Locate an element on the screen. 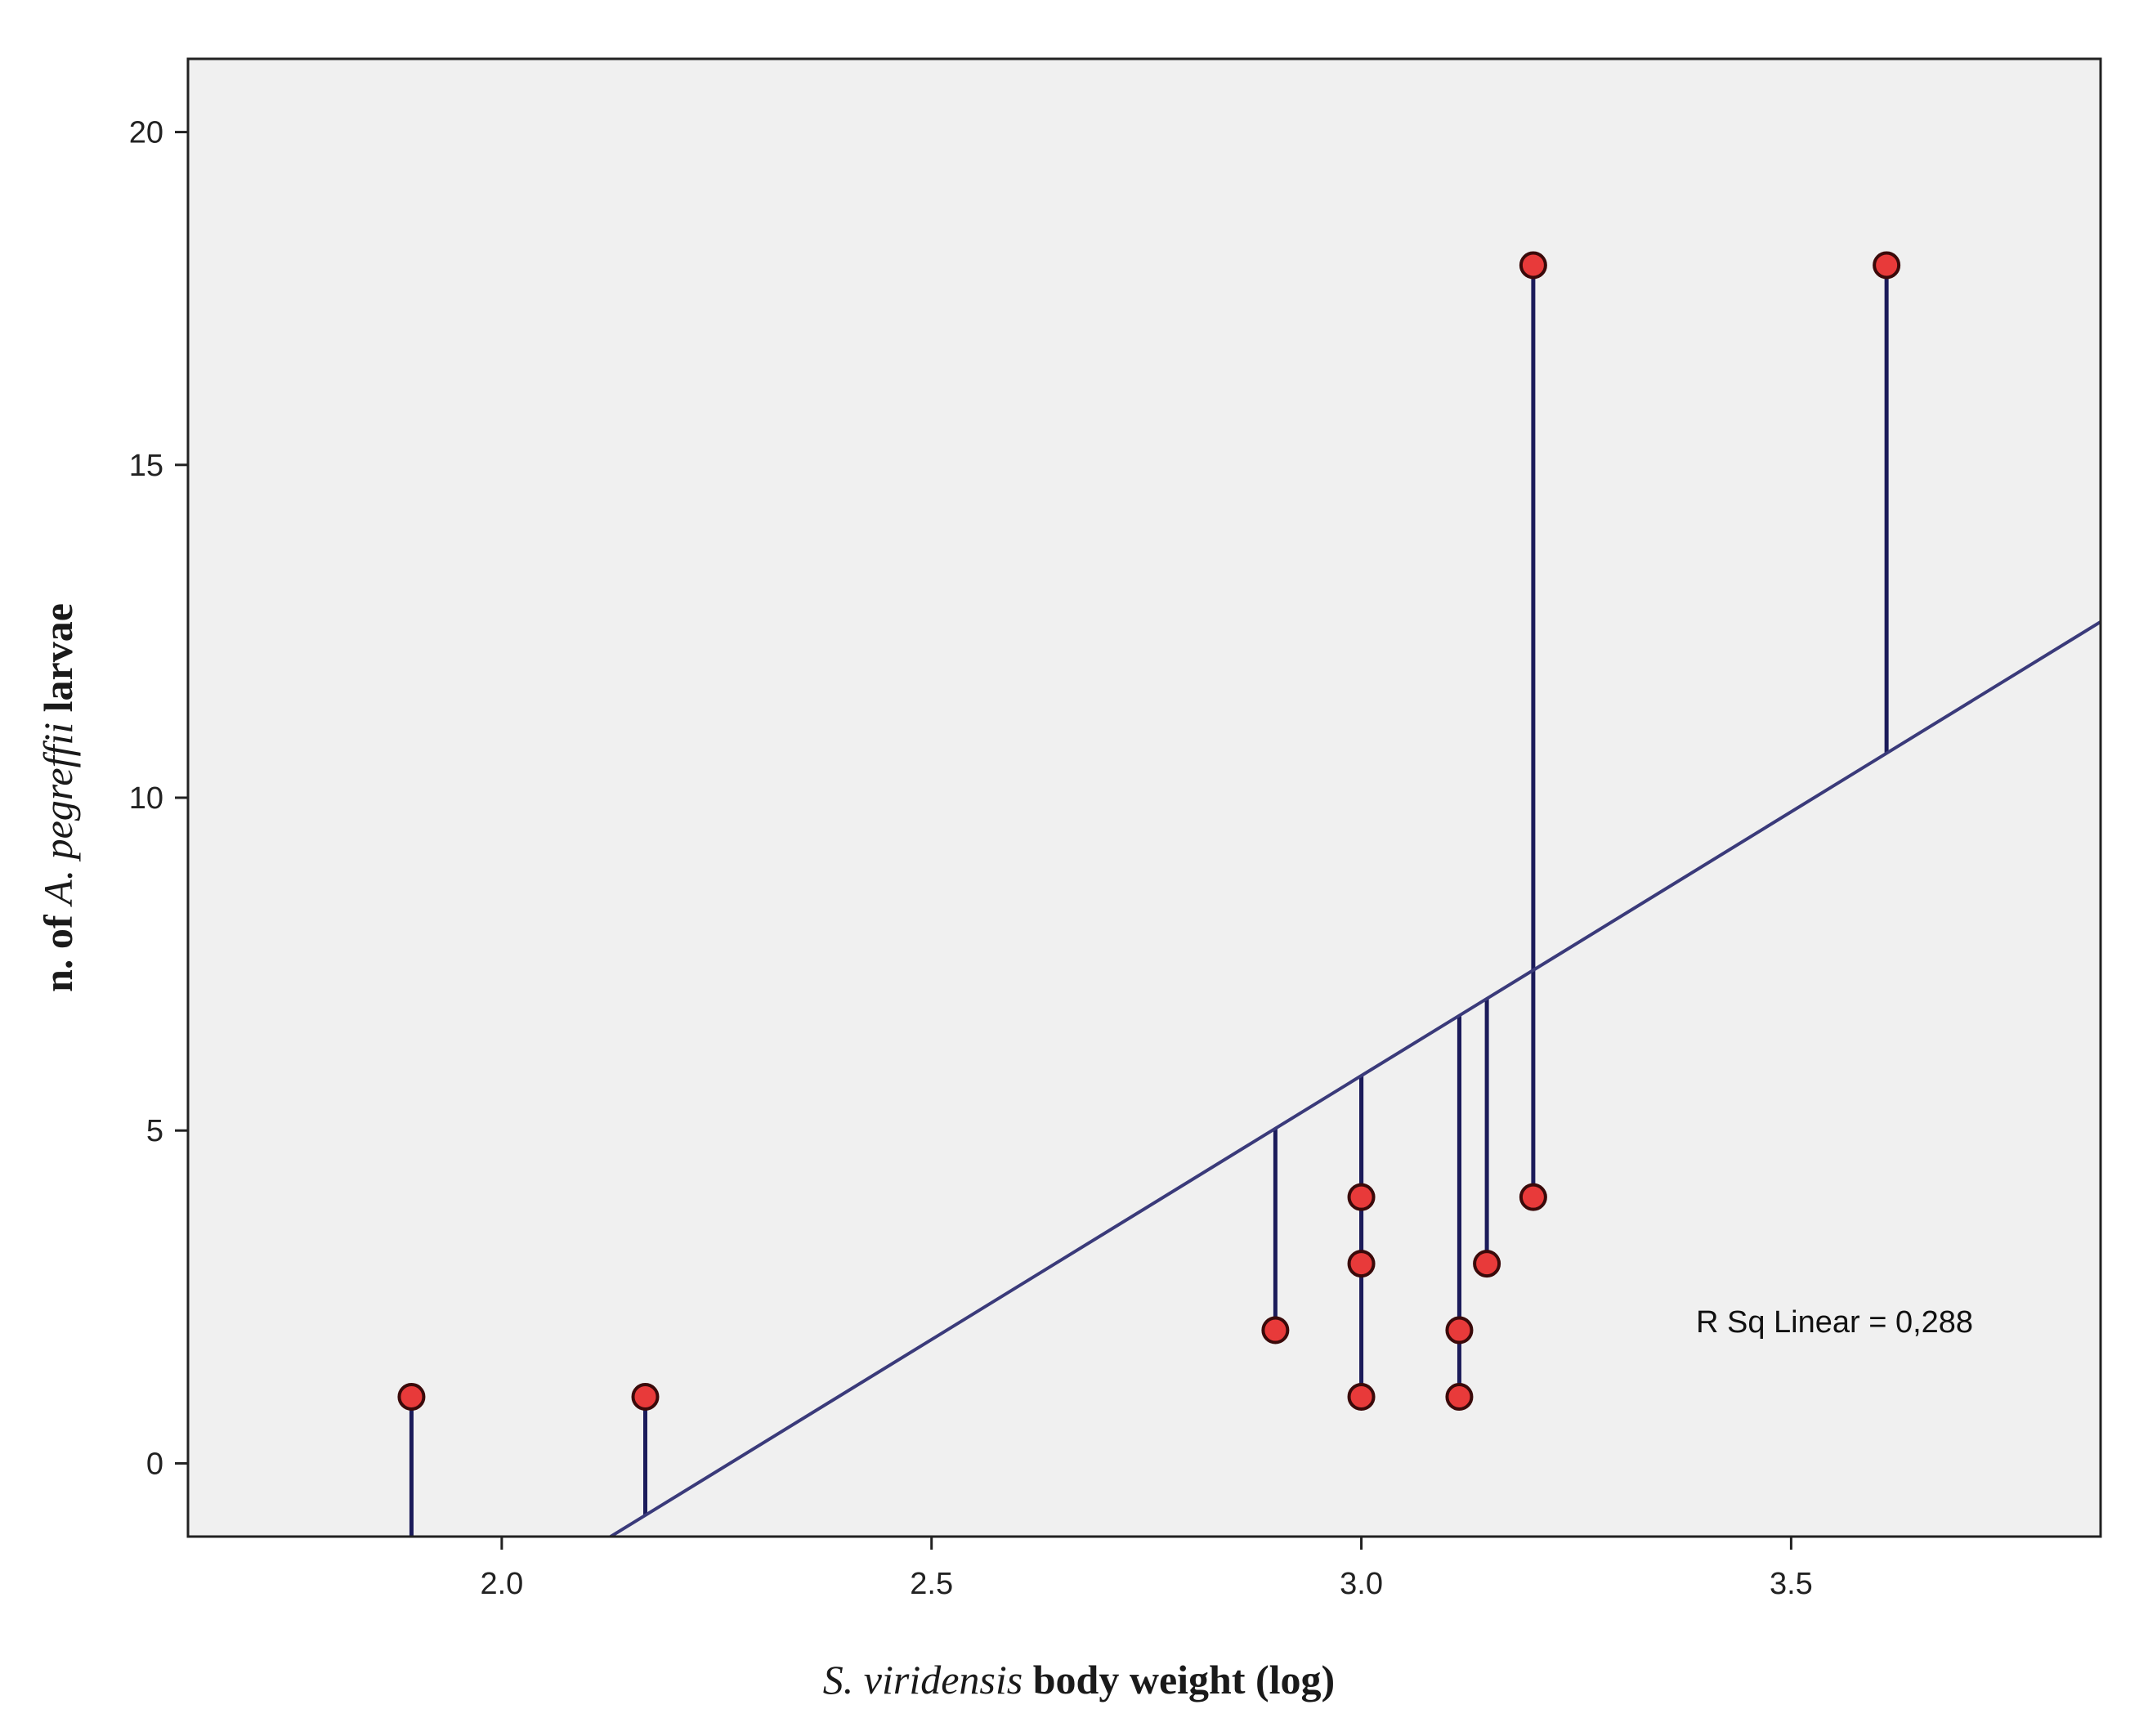 Image resolution: width=2148 pixels, height=1736 pixels. x-axis-title-italic: S. viridensis is located at coordinates (923, 1679).